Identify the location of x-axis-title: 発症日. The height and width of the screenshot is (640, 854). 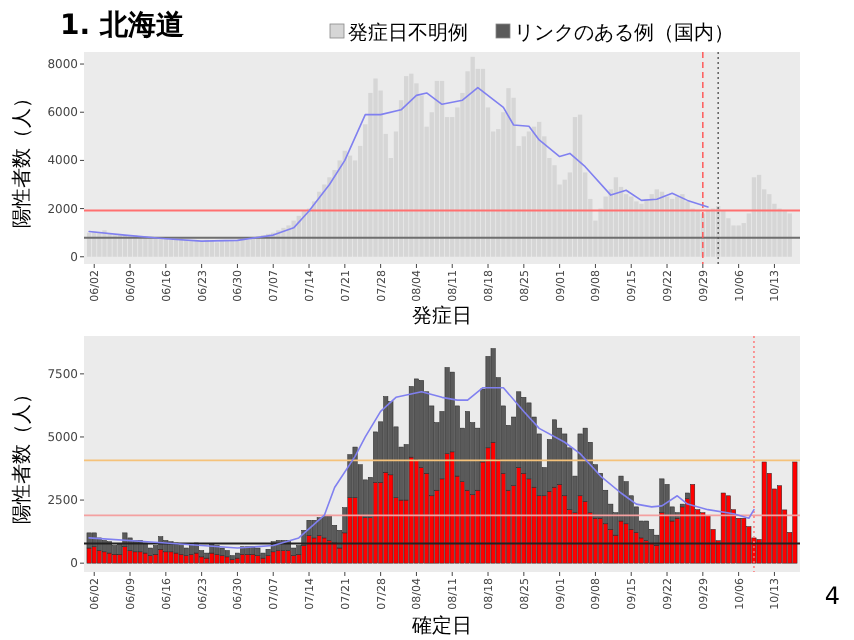
(442, 316).